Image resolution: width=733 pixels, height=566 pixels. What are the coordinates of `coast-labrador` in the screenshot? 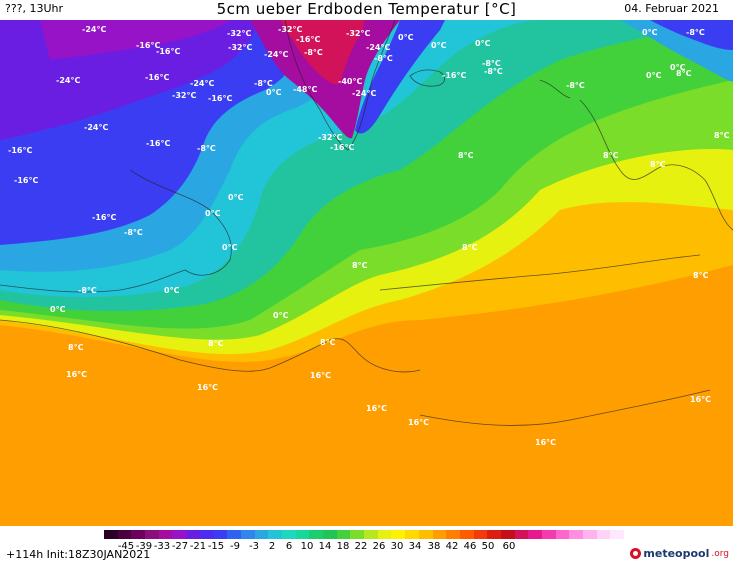 It's located at (180, 222).